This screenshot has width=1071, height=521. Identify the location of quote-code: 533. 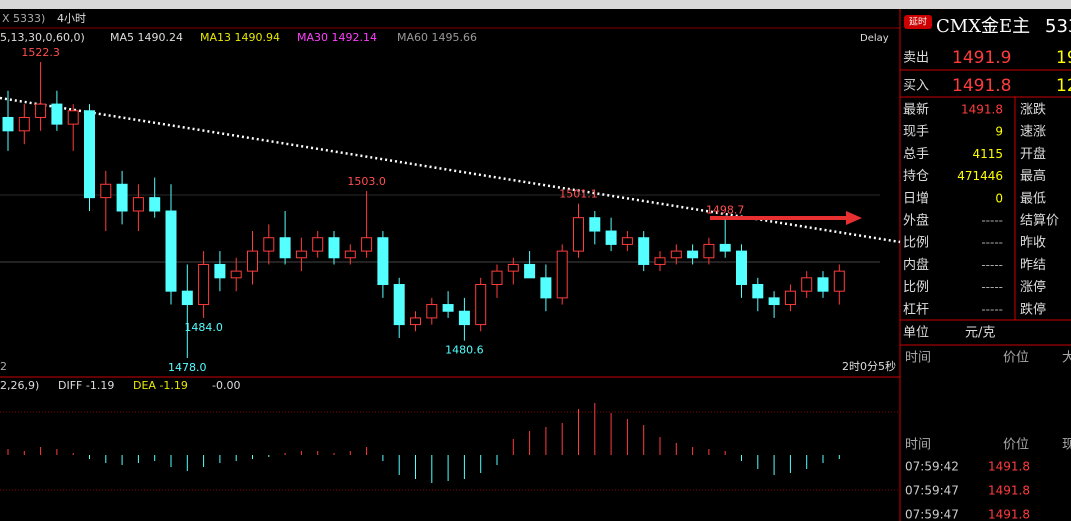
(1058, 26).